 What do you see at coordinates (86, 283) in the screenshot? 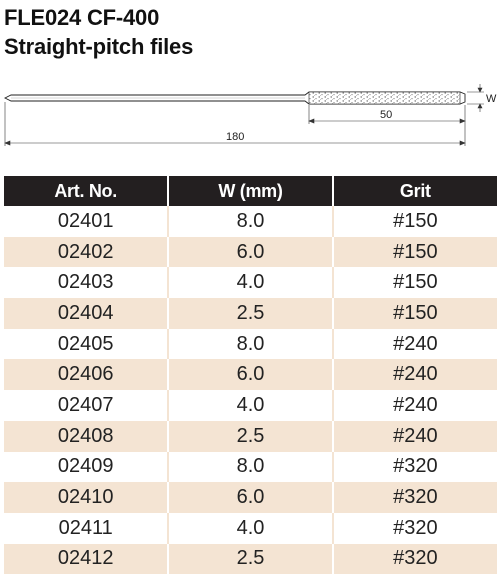
I see `cell-art-no: 02403` at bounding box center [86, 283].